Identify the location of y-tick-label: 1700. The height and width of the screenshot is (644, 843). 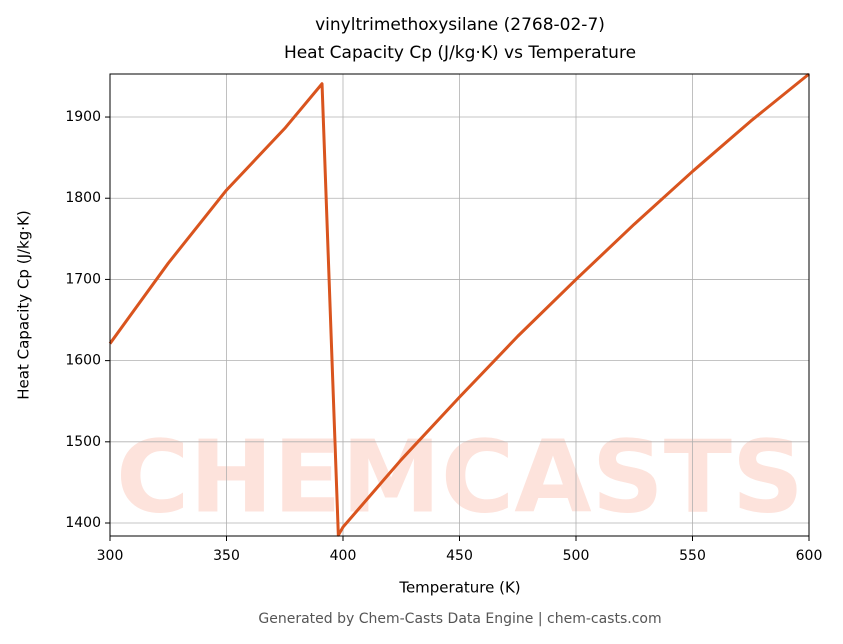
(83, 279).